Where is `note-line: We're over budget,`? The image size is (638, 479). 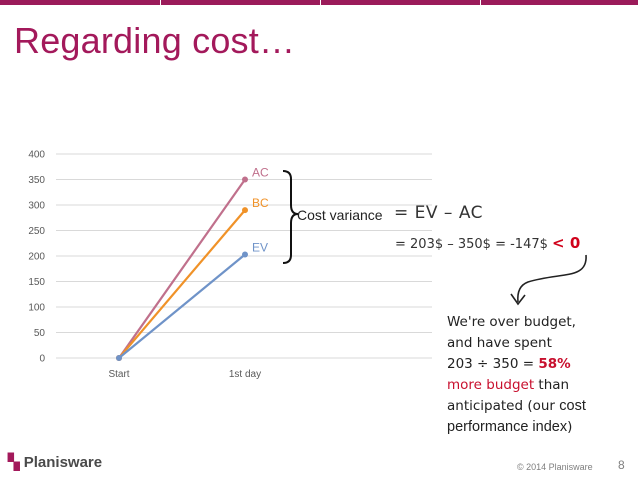
note-line: We're over budget, is located at coordinates (511, 322).